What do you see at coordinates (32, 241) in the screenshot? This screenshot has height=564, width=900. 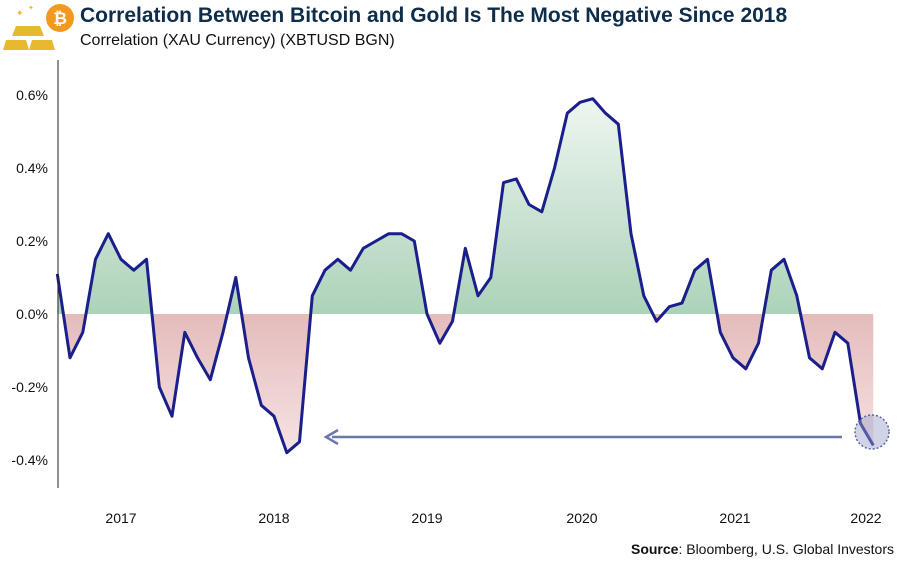 I see `y-tick-label: 0.2%` at bounding box center [32, 241].